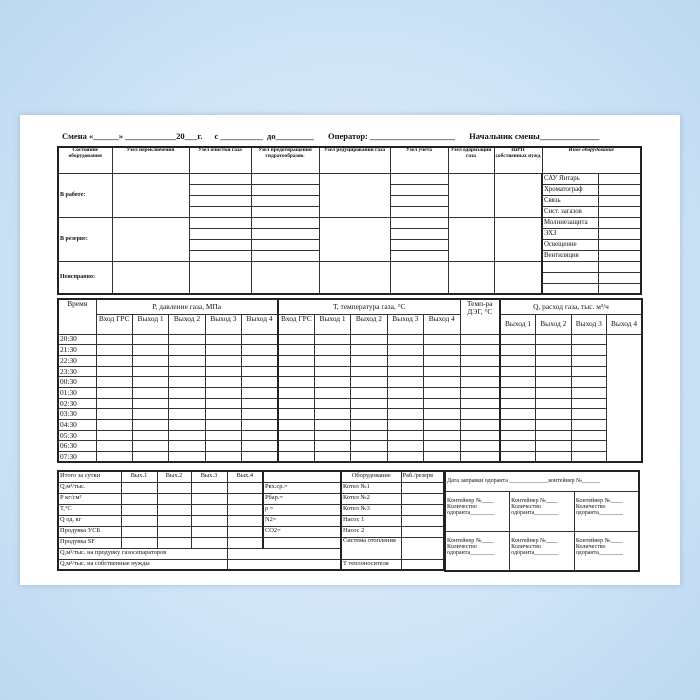 The width and height of the screenshot is (700, 700). Describe the element at coordinates (534, 136) in the screenshot. I see `chief-field: Начальник смены______________` at that location.